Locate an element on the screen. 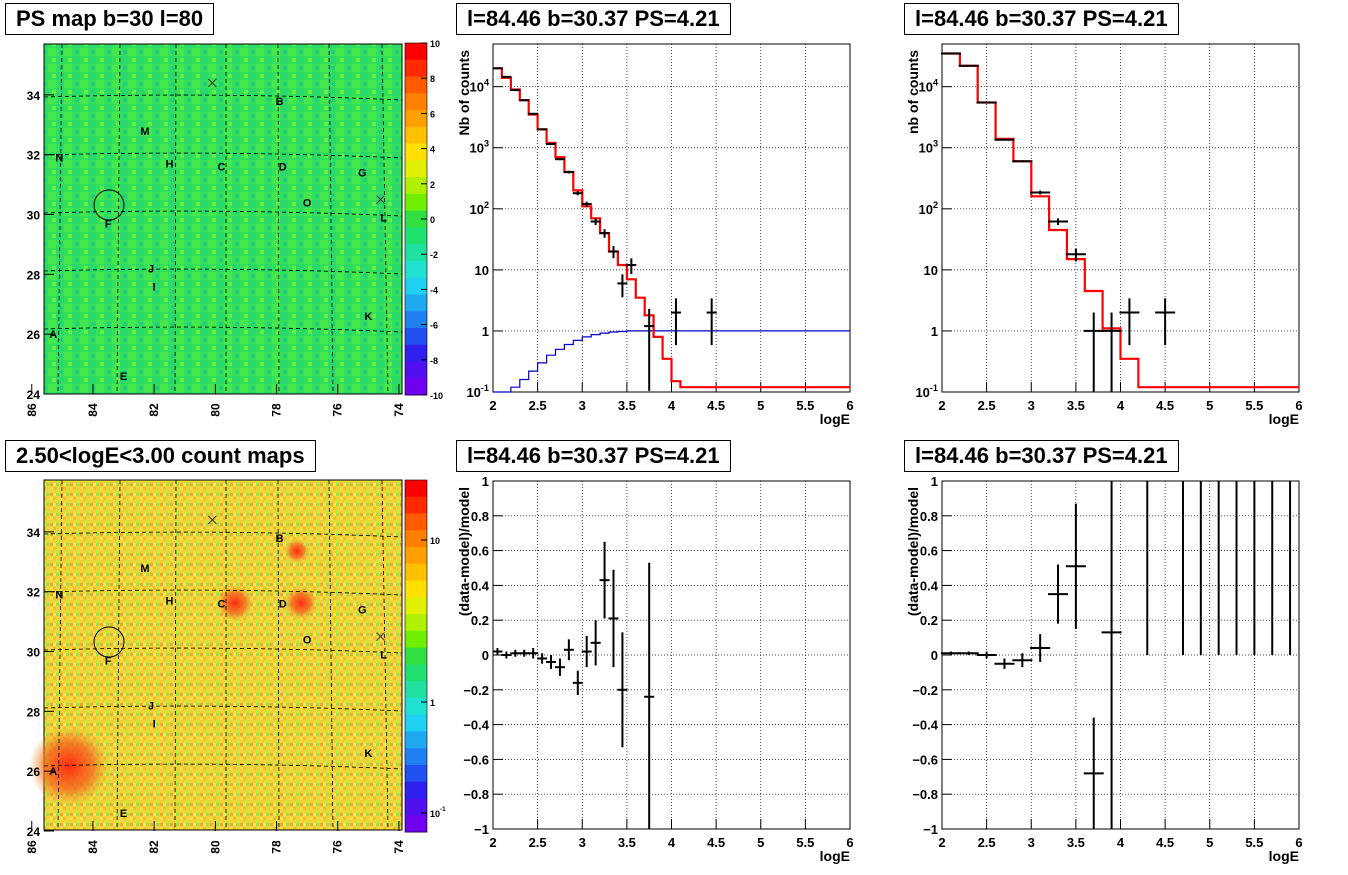  y-tick-label: 32 is located at coordinates (34, 156).